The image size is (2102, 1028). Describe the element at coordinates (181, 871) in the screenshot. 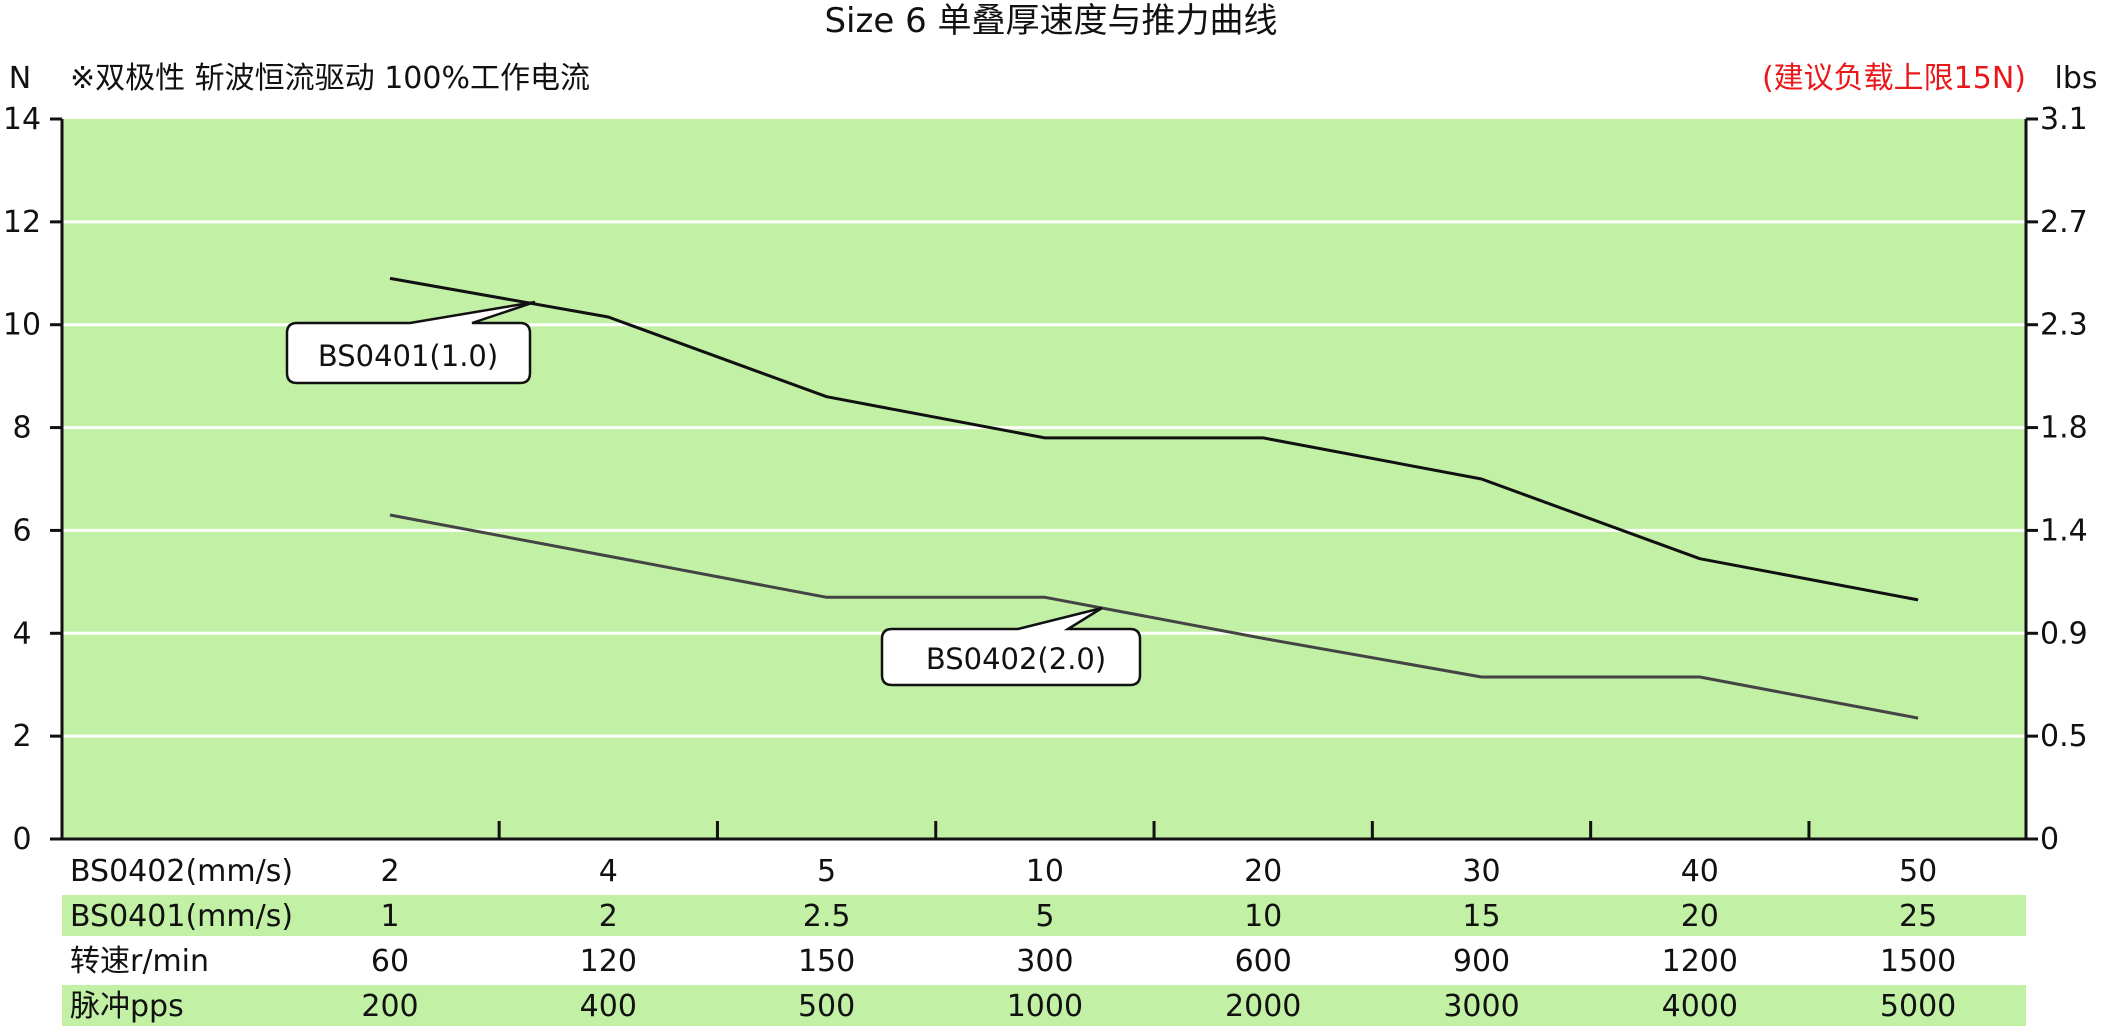

I see `table-row-label: BS0402(mm/s)` at that location.